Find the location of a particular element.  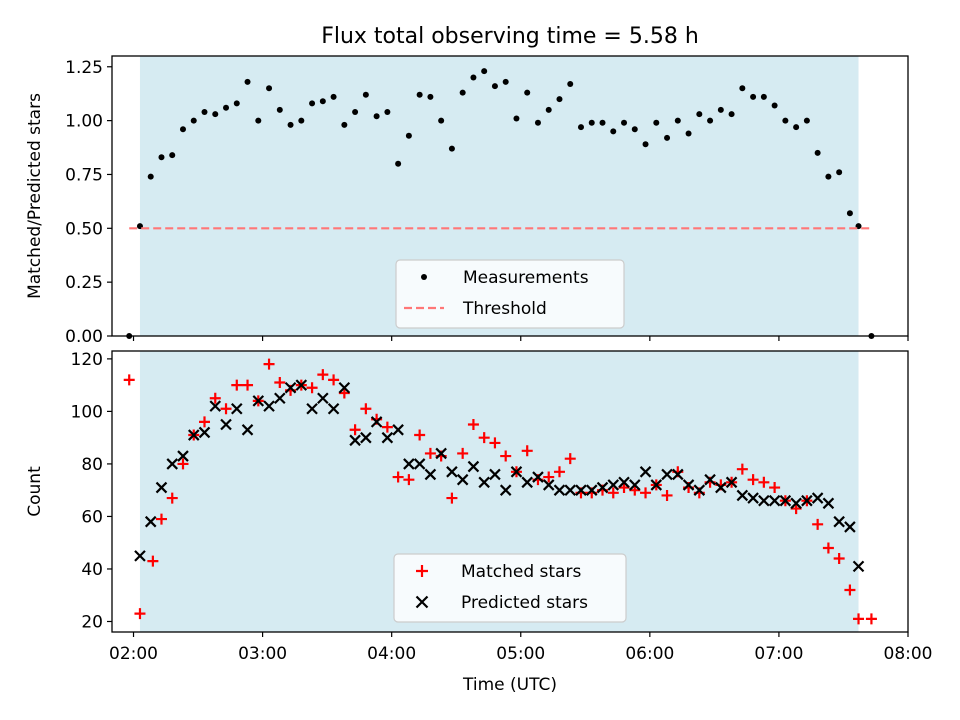

legend-label: Predicted stars is located at coordinates (524, 603).